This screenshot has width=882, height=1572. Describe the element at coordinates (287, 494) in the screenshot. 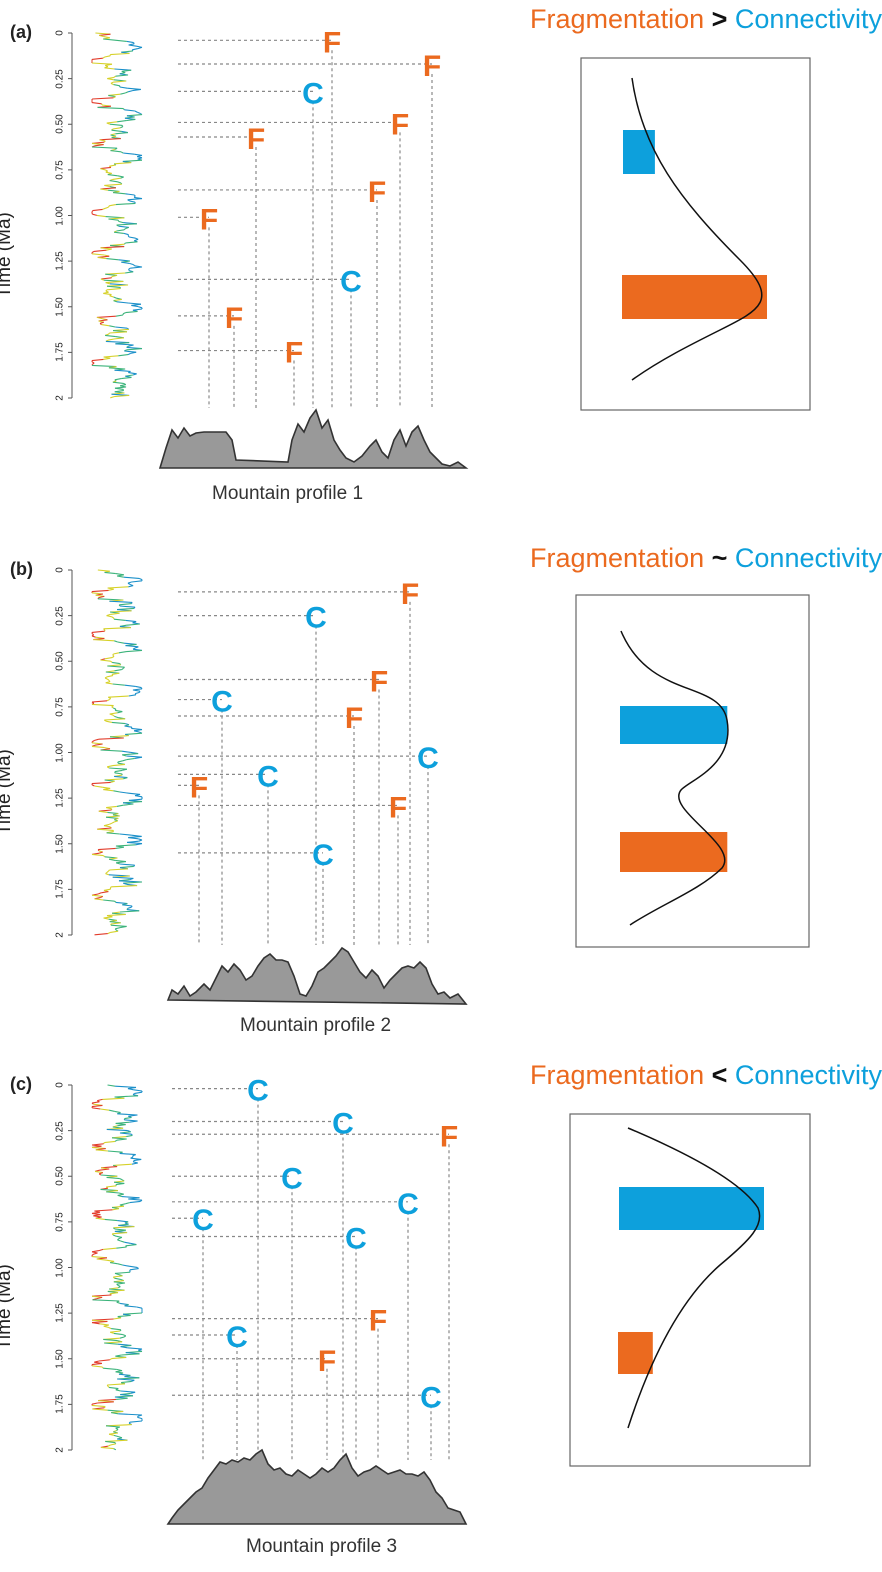

I see `mountain-profile-label: Mountain profile 1` at that location.